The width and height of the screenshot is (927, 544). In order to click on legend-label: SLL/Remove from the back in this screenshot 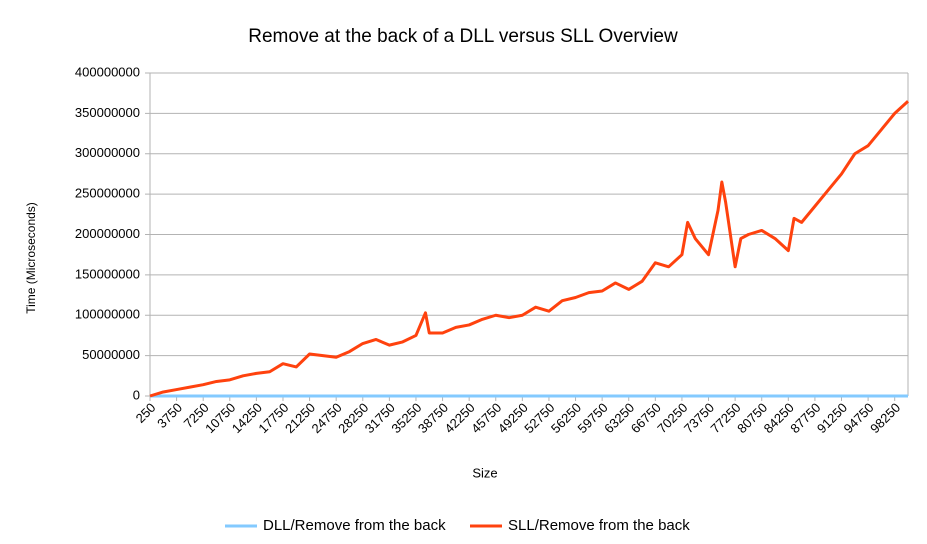, I will do `click(599, 525)`.